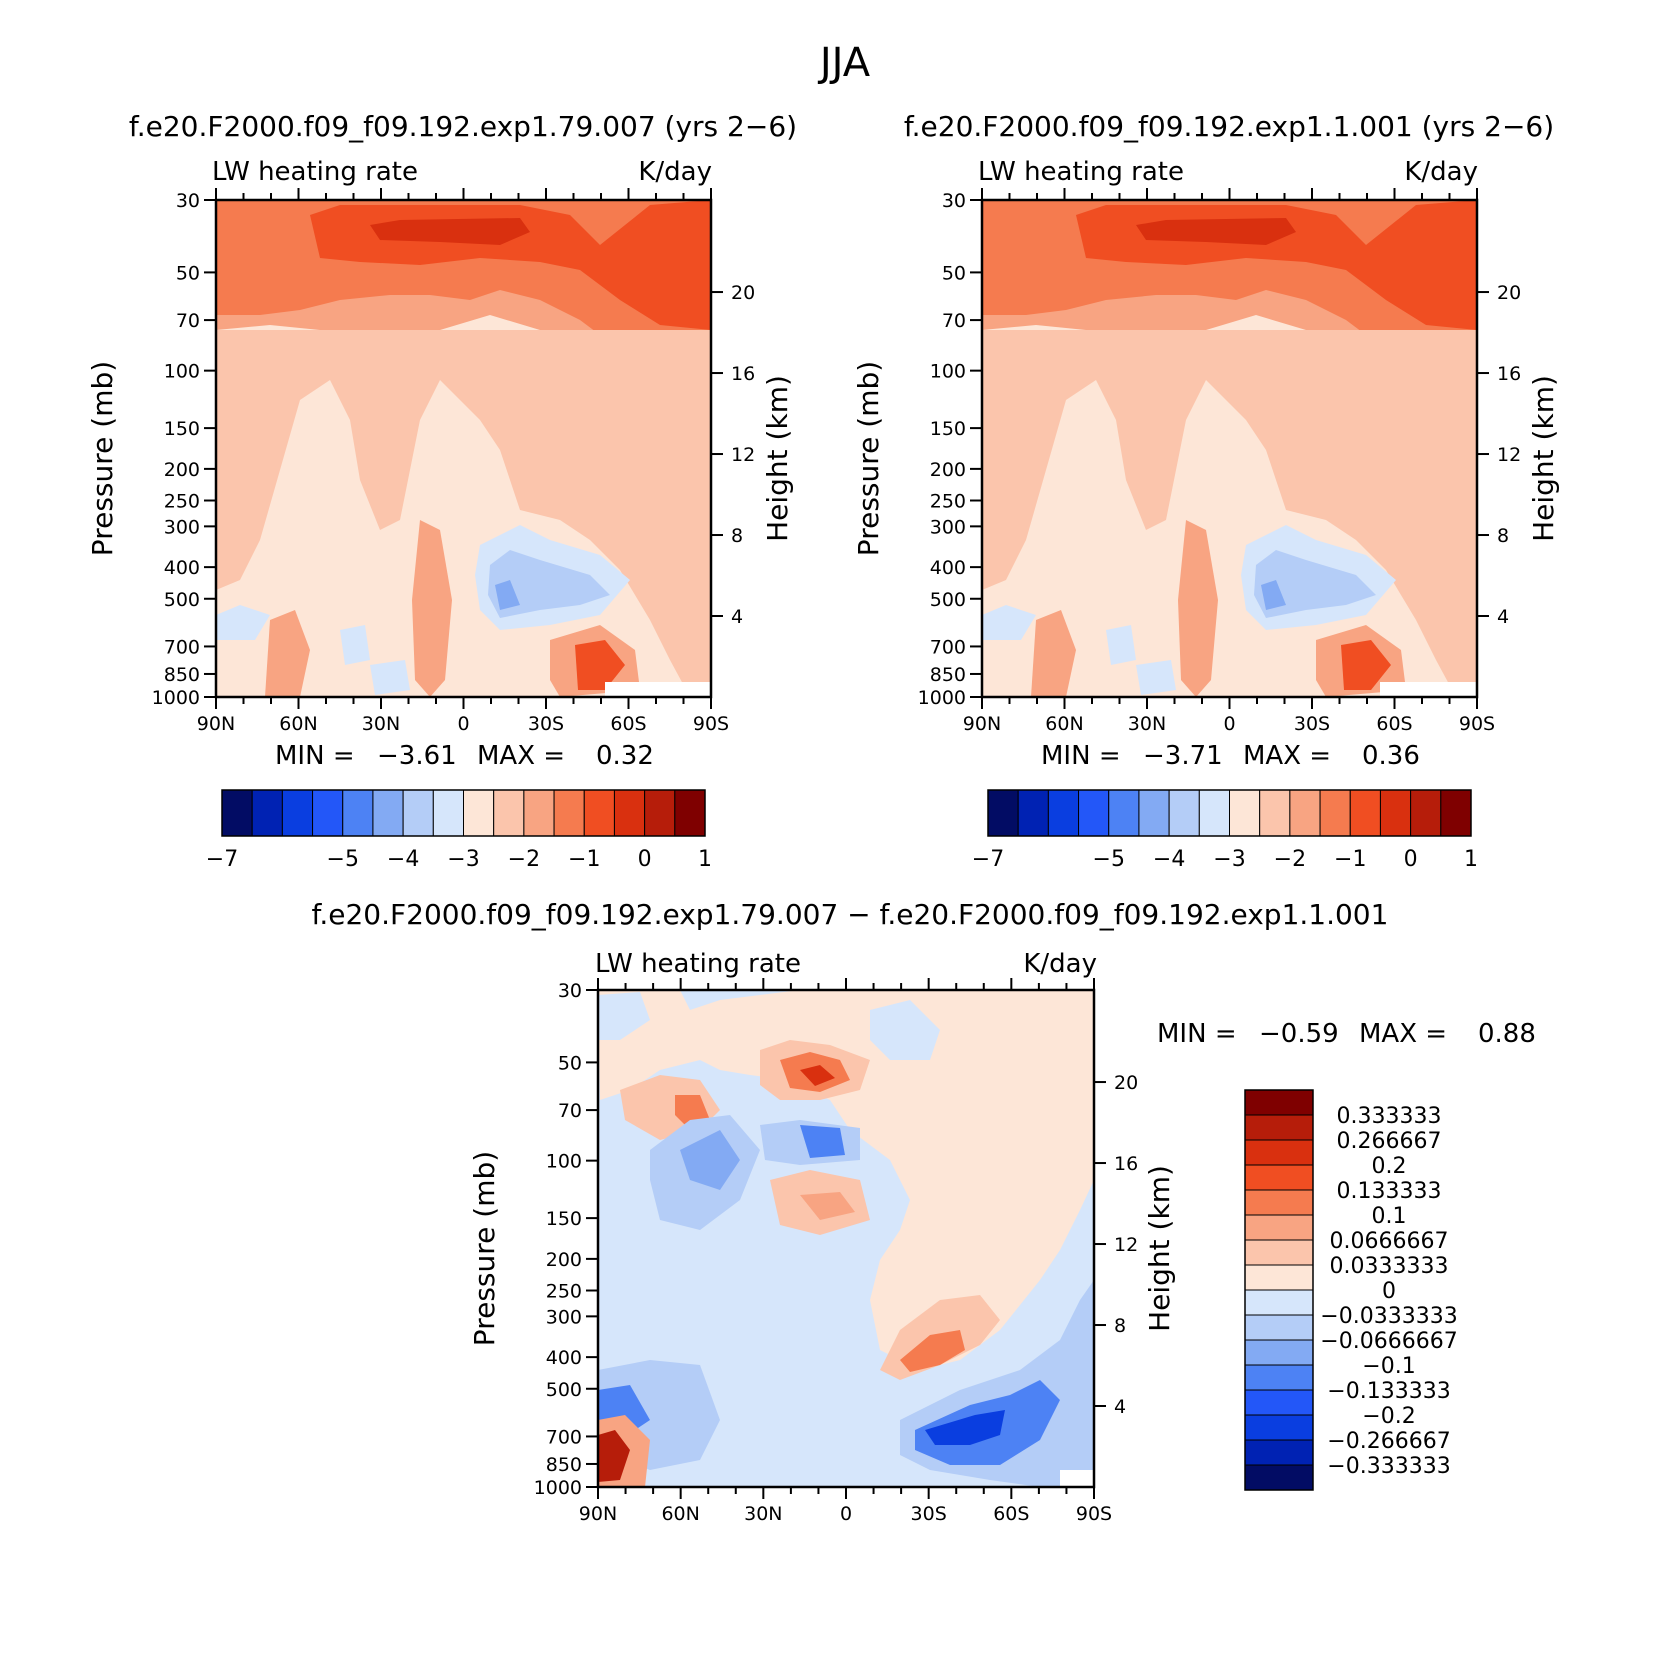  I want to click on height-tick-label: 4, so click(737, 617).